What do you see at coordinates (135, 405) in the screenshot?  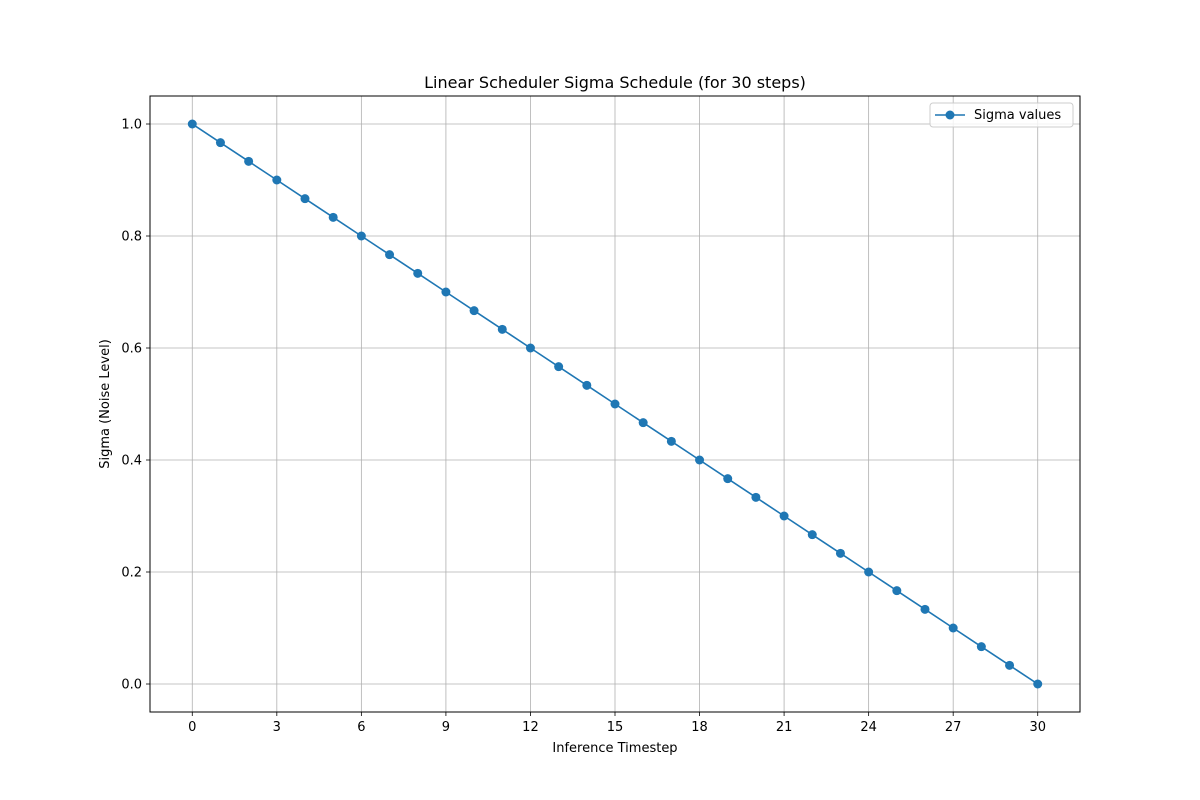 I see `y-axis-ticks: 0.0 0.2 0.4 0.6 0.8 1.0` at bounding box center [135, 405].